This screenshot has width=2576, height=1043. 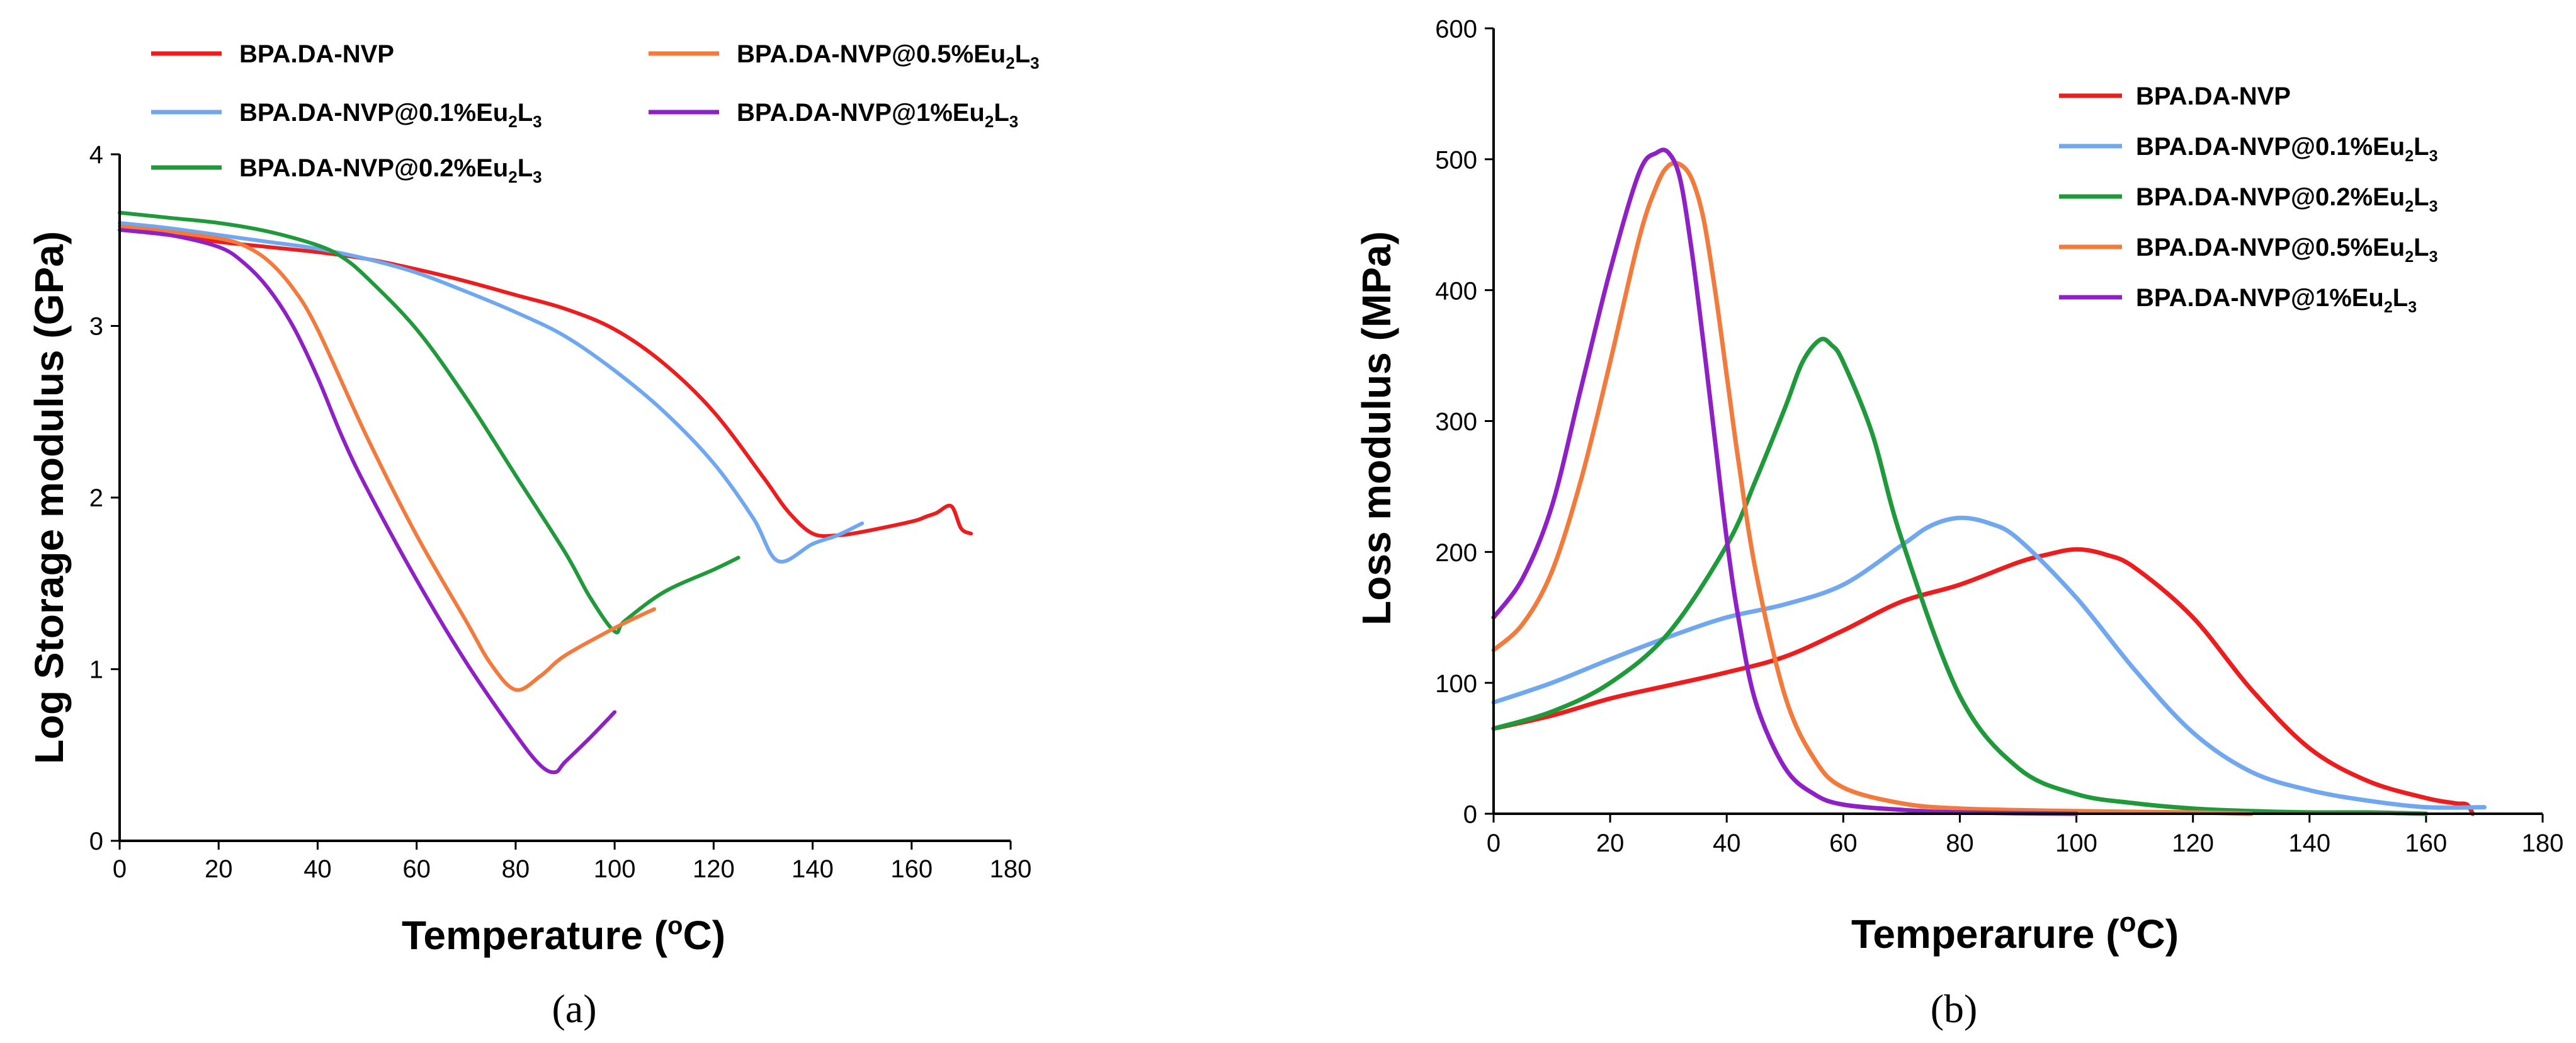 I want to click on legend-item-b-0: BPA.DA-NVP, so click(x=2175, y=96).